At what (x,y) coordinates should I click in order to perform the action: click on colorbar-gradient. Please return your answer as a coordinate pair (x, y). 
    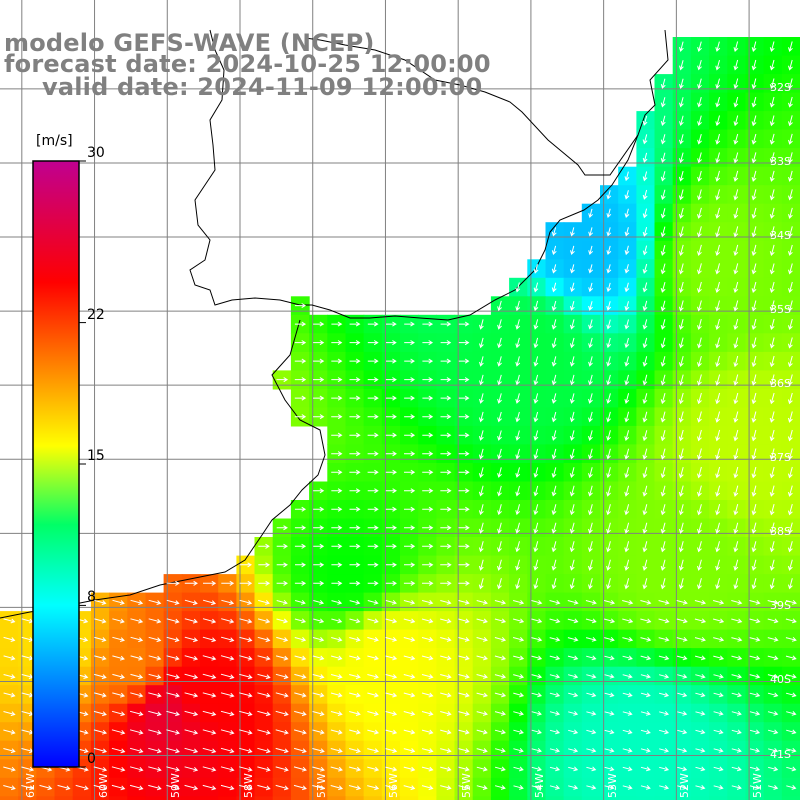
    Looking at the image, I should click on (56, 464).